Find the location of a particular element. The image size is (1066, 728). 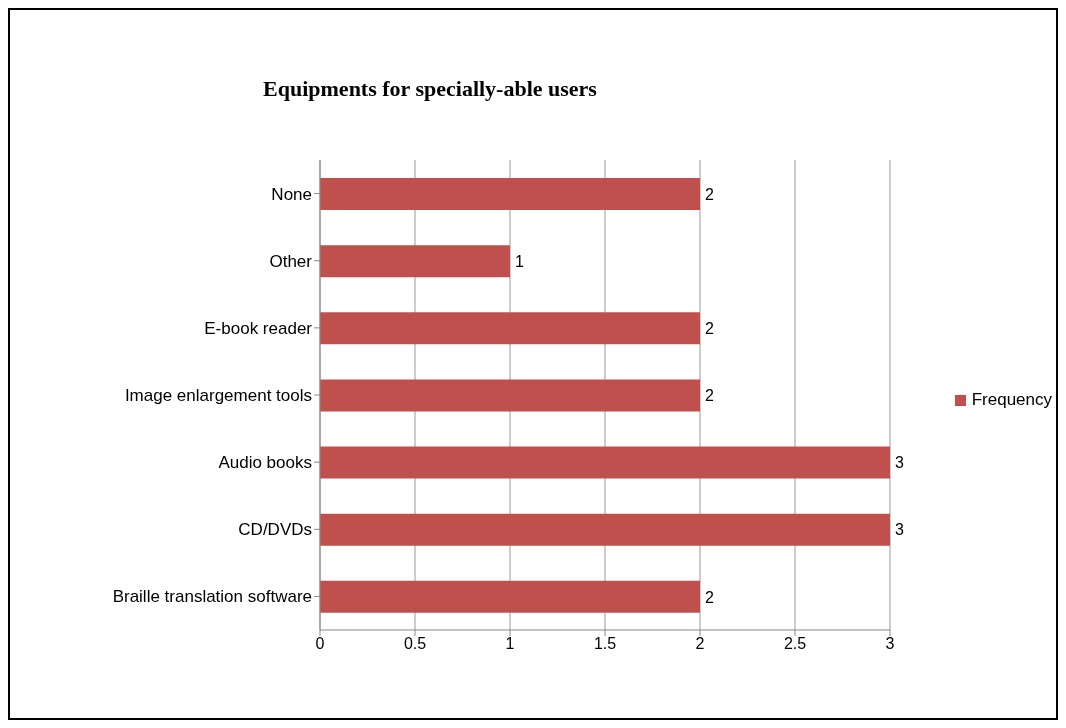

y-tick-label: Other is located at coordinates (291, 261).